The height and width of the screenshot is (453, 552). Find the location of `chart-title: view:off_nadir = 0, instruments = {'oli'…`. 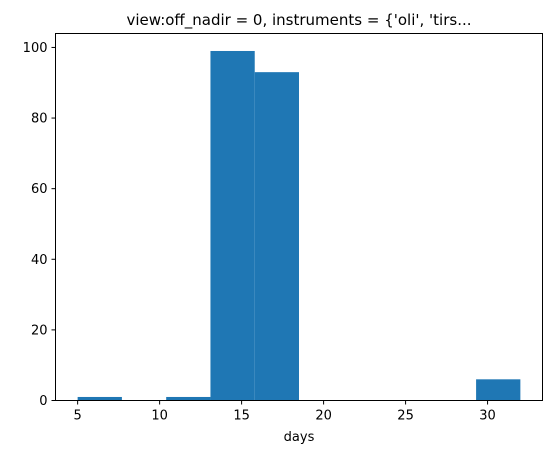

chart-title: view:off_nadir = 0, instruments = {'oli'… is located at coordinates (298, 20).